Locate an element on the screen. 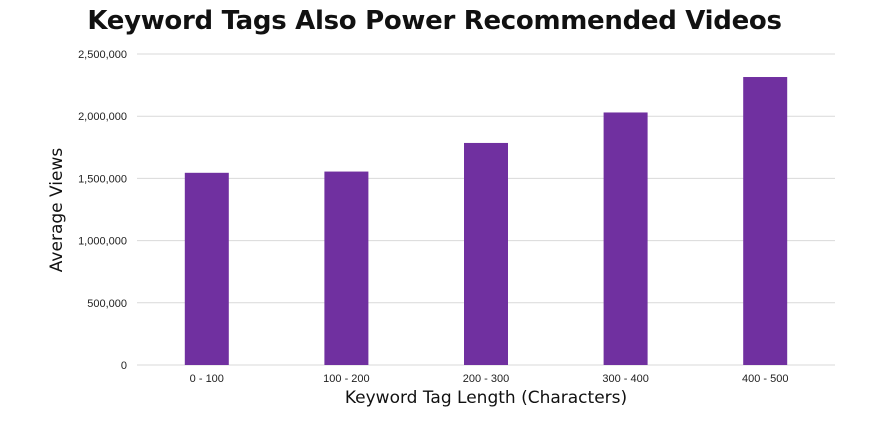  x-tick-label: 400 - 500 is located at coordinates (765, 379).